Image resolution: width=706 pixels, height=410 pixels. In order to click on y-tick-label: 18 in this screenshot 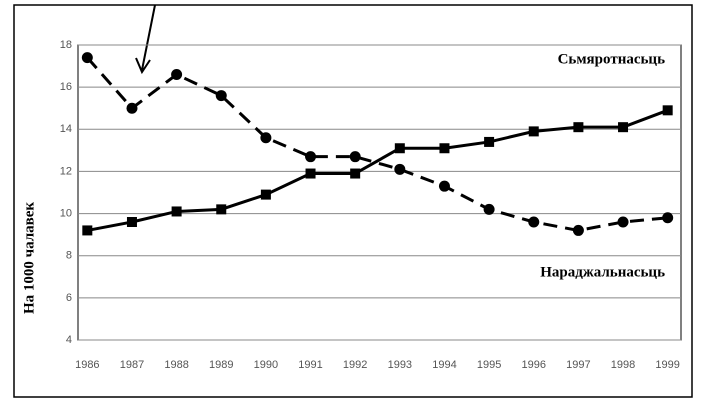, I will do `click(66, 45)`.